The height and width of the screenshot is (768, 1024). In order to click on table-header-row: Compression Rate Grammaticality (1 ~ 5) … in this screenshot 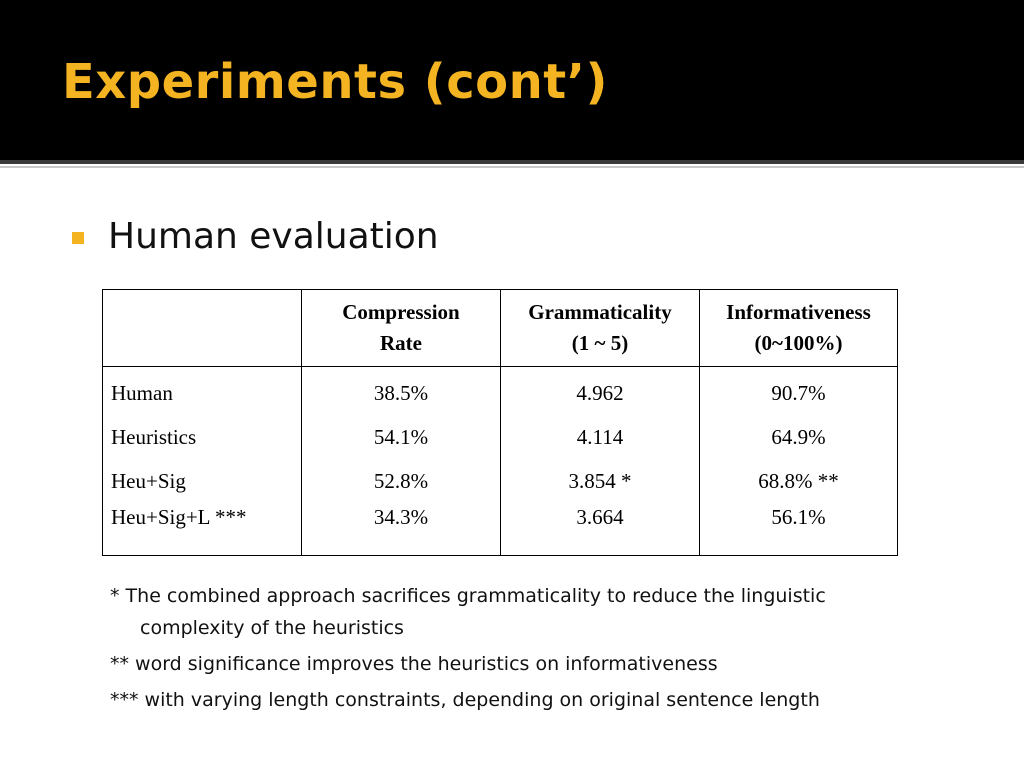, I will do `click(500, 328)`.